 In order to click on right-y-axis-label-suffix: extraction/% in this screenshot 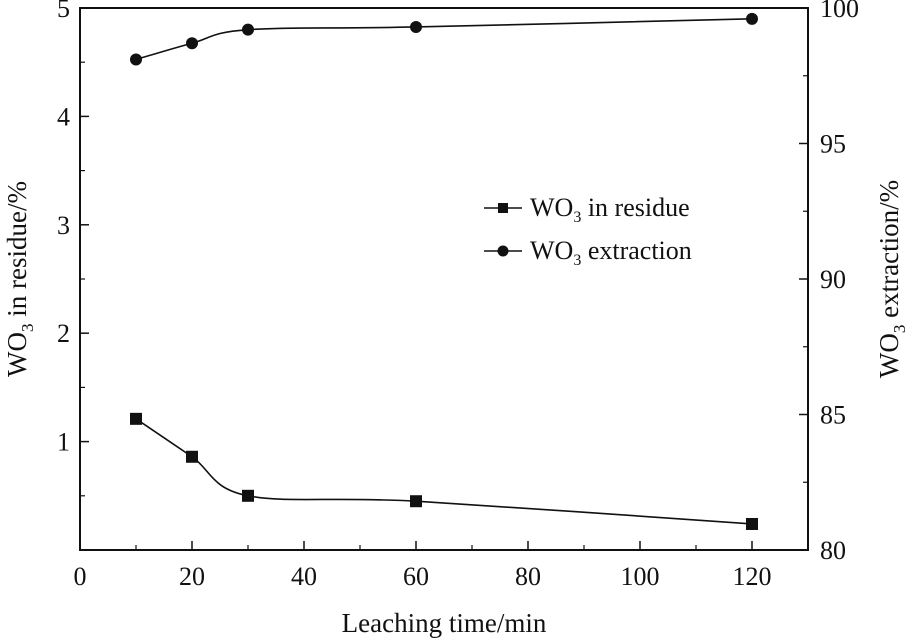, I will do `click(889, 252)`.